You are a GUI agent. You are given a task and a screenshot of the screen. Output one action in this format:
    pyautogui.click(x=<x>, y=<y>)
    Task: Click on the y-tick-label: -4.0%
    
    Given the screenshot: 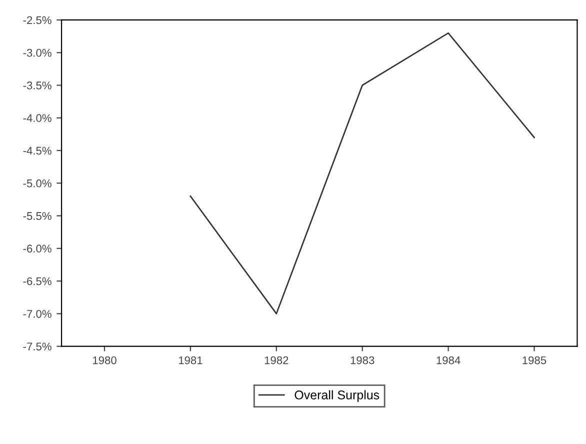 What is the action you would take?
    pyautogui.click(x=37, y=118)
    